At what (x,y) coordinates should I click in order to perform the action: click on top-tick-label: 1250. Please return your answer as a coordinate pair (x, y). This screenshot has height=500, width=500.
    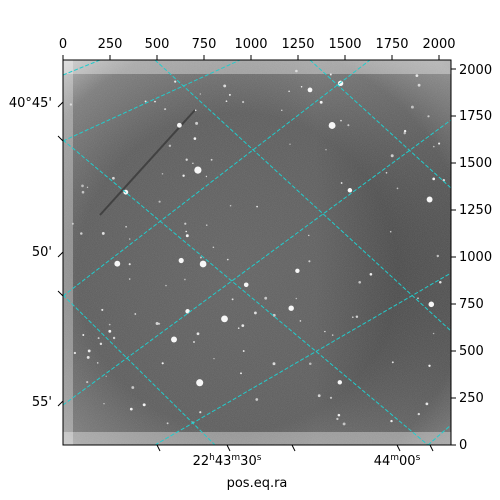
    Looking at the image, I should click on (297, 44).